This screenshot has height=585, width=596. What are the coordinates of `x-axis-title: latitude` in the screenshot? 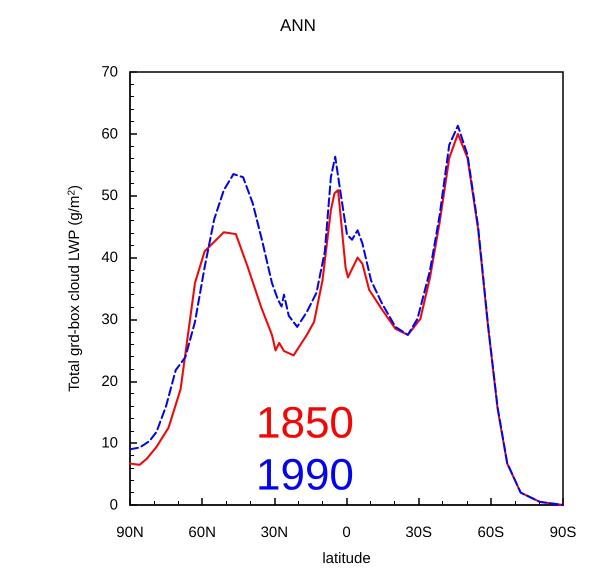 It's located at (346, 558).